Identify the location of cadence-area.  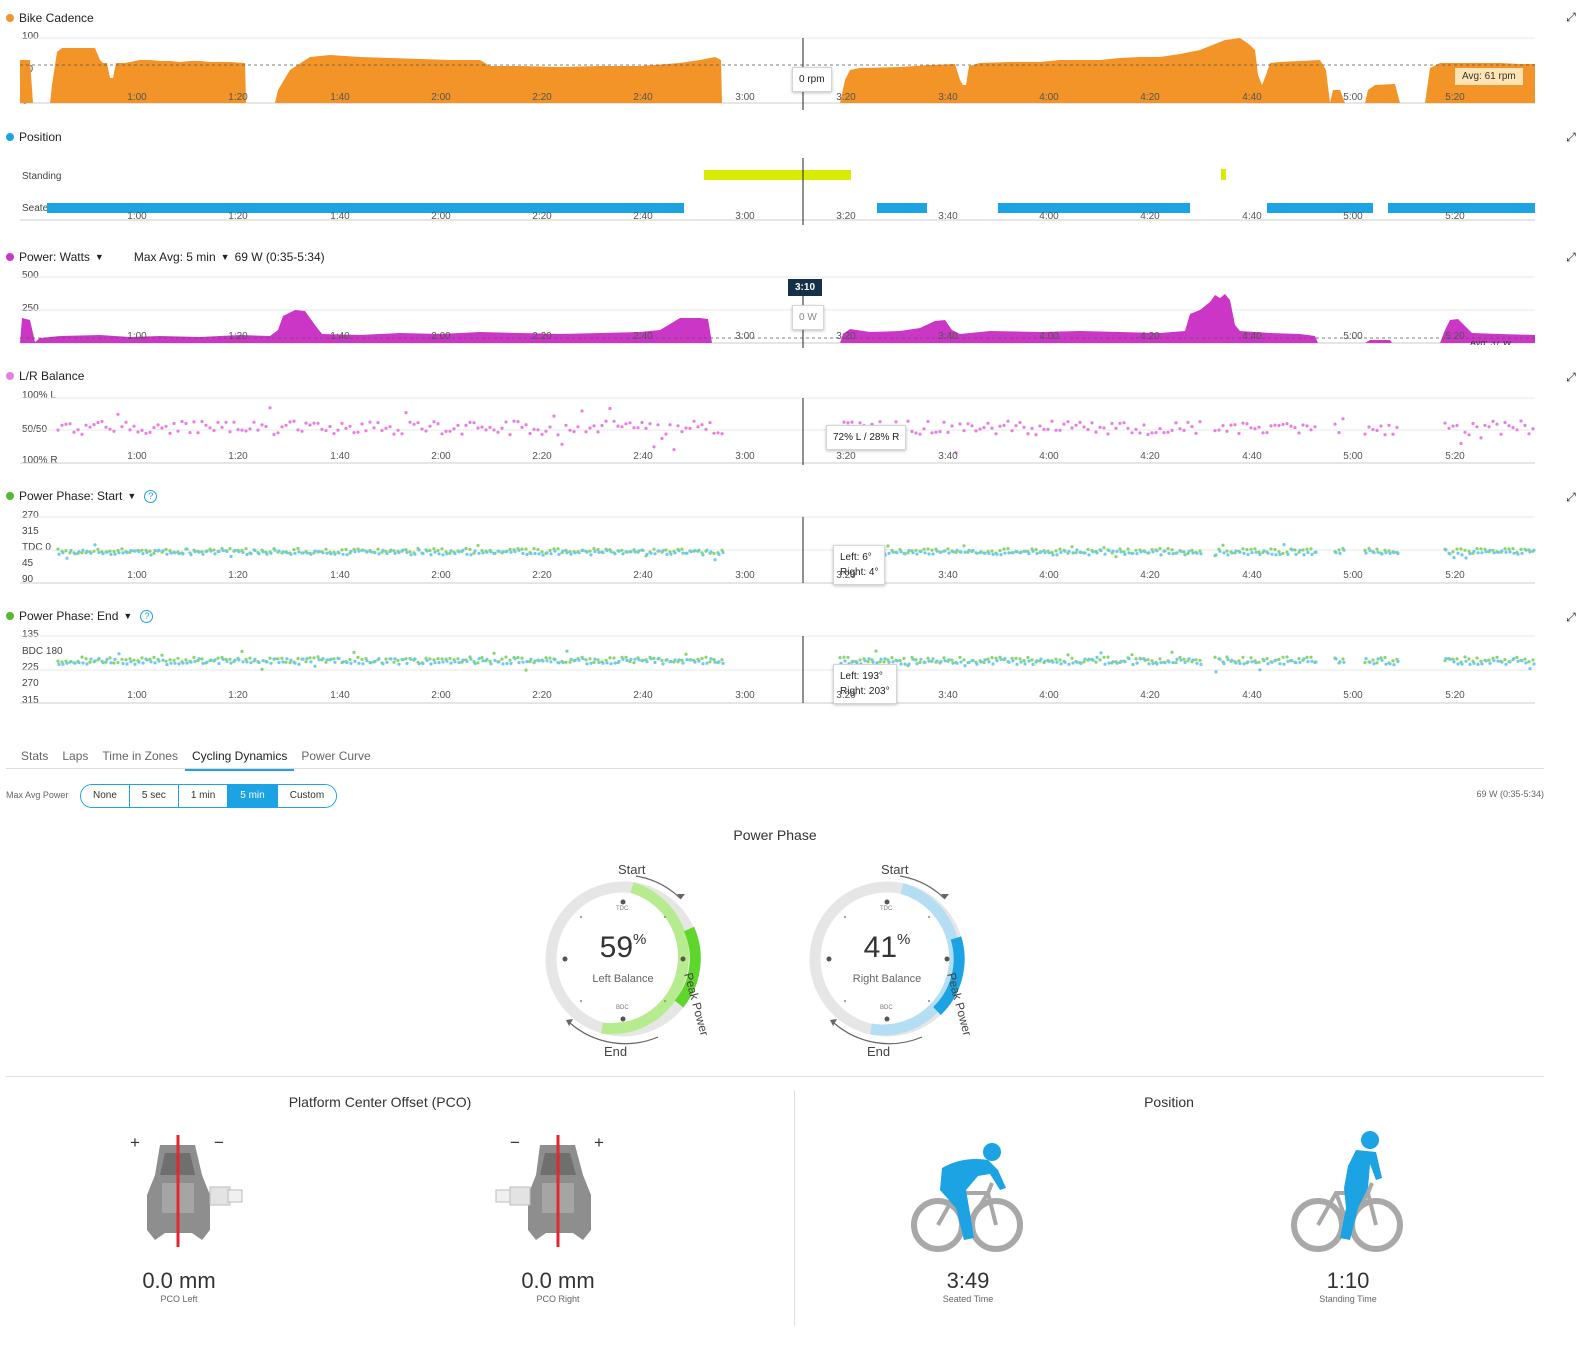
(777, 70).